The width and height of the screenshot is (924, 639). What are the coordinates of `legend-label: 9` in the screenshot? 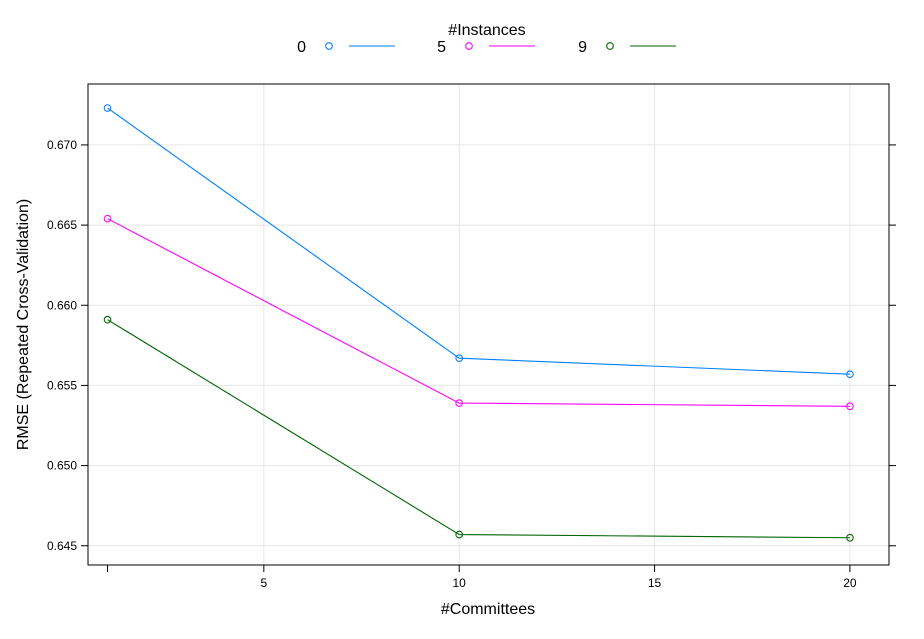 It's located at (582, 47).